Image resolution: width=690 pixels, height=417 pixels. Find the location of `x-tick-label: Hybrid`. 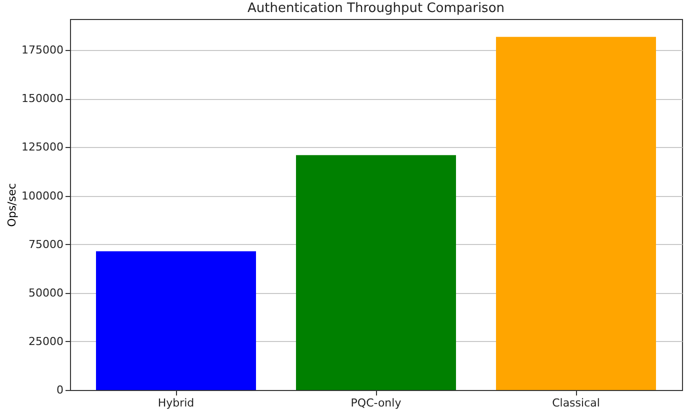

x-tick-label: Hybrid is located at coordinates (176, 403).